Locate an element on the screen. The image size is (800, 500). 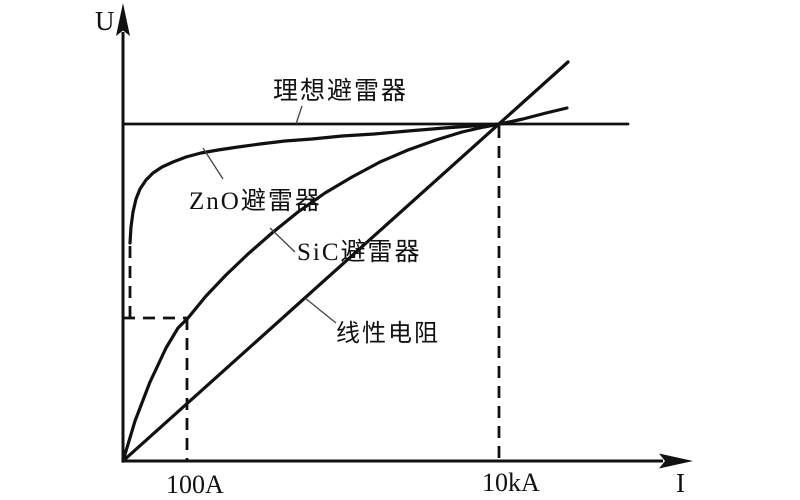
linear-leader-line is located at coordinates (320, 310).